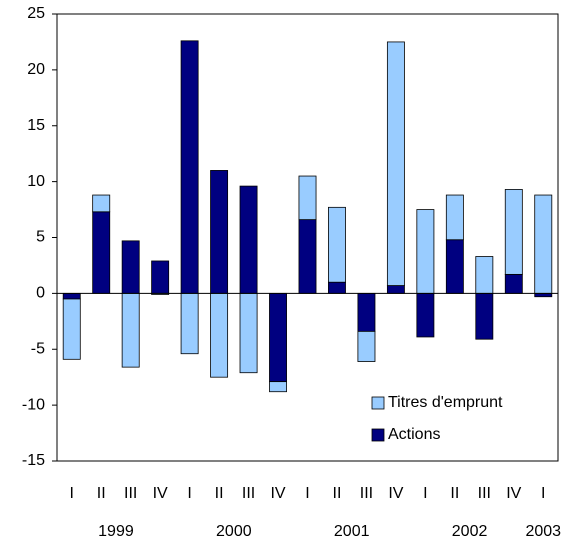 This screenshot has width=571, height=542. What do you see at coordinates (33, 404) in the screenshot?
I see `y-tick-label: -10` at bounding box center [33, 404].